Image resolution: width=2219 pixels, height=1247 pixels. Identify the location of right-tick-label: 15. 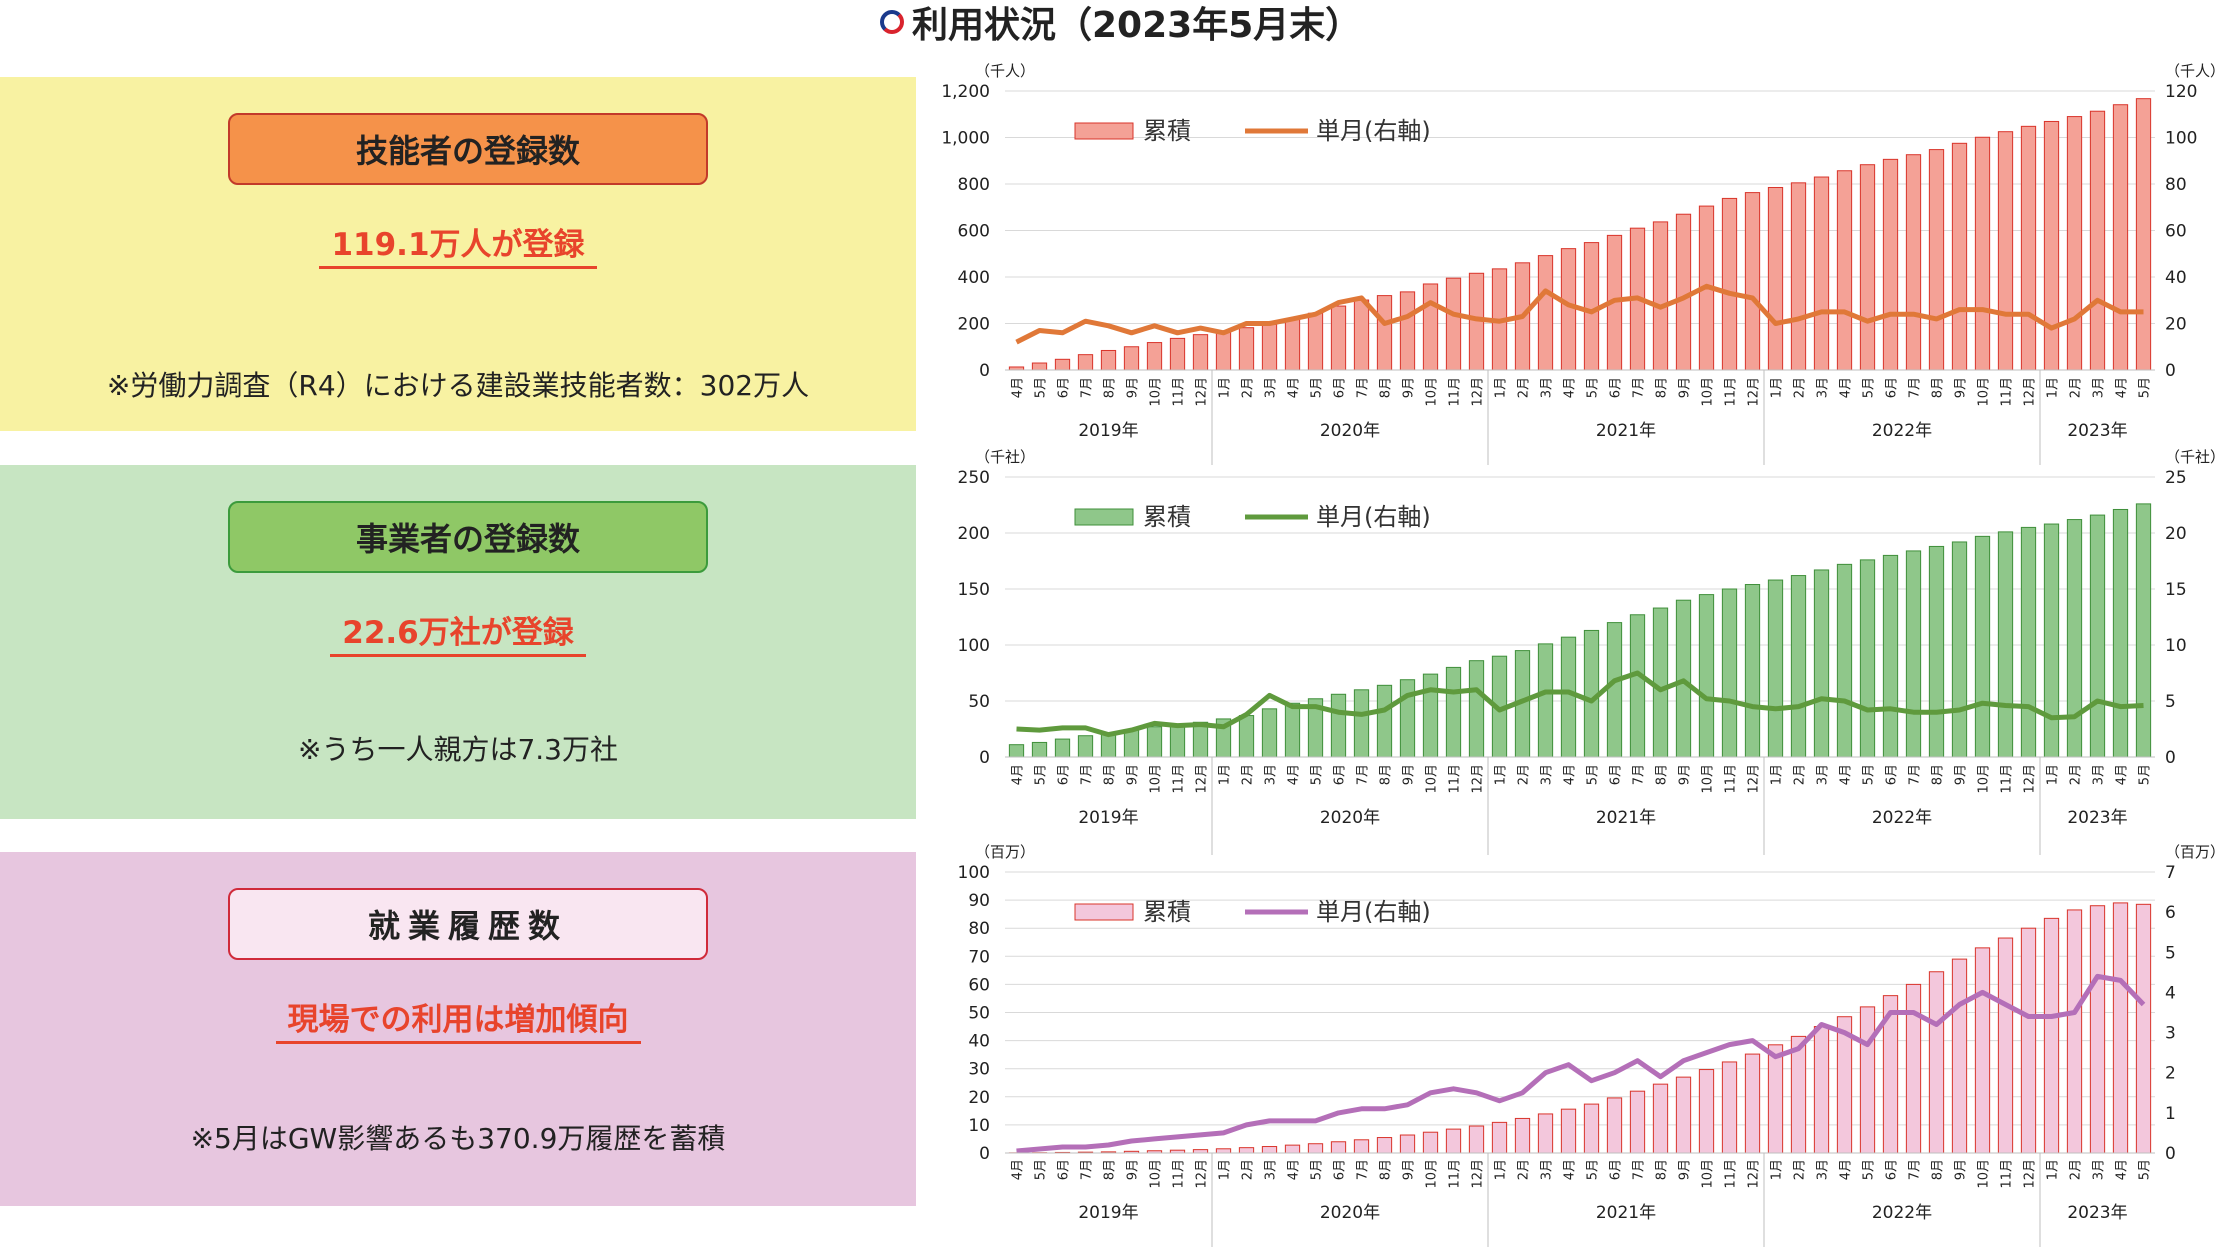
(2176, 590).